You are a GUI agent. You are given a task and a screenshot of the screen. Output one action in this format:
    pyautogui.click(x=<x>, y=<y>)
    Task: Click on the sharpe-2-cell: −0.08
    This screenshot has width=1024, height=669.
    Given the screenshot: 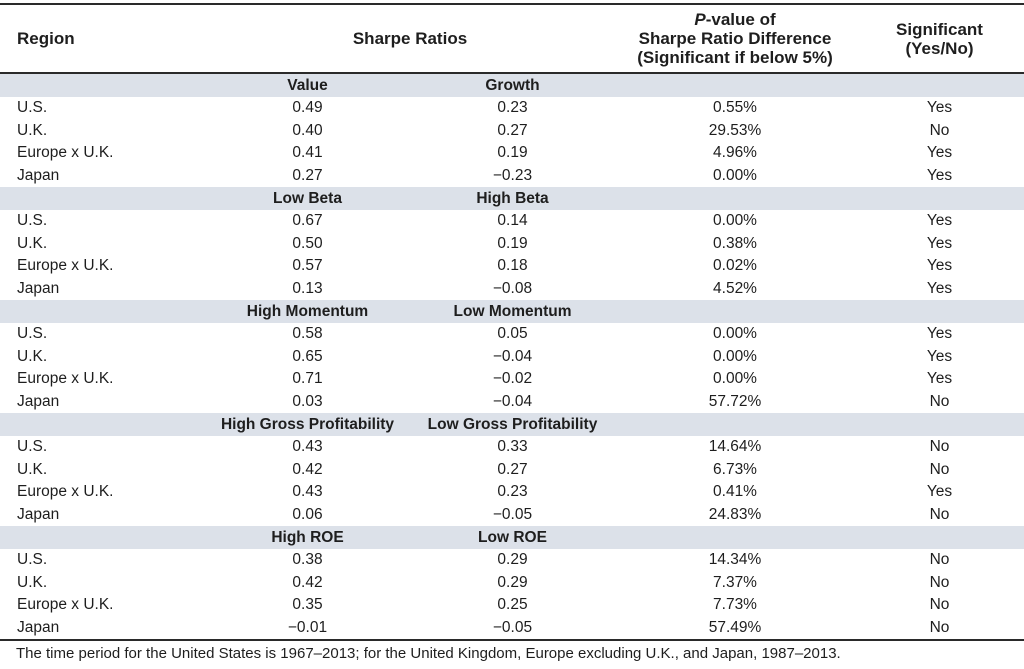 What is the action you would take?
    pyautogui.click(x=512, y=288)
    